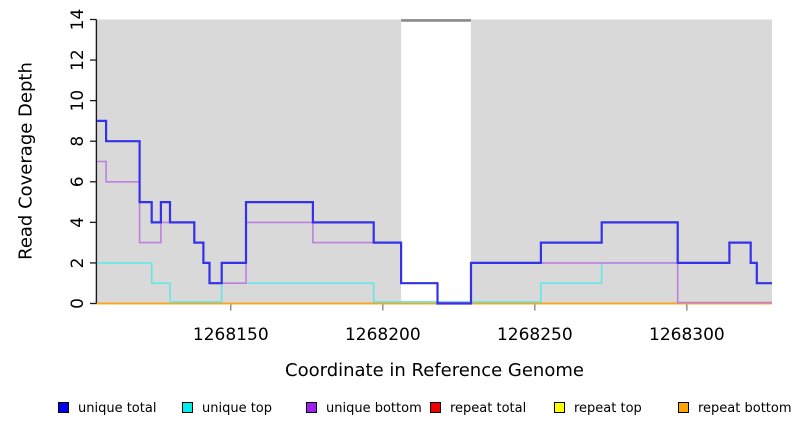 Image resolution: width=792 pixels, height=432 pixels. What do you see at coordinates (488, 408) in the screenshot?
I see `legend-label: repeat total` at bounding box center [488, 408].